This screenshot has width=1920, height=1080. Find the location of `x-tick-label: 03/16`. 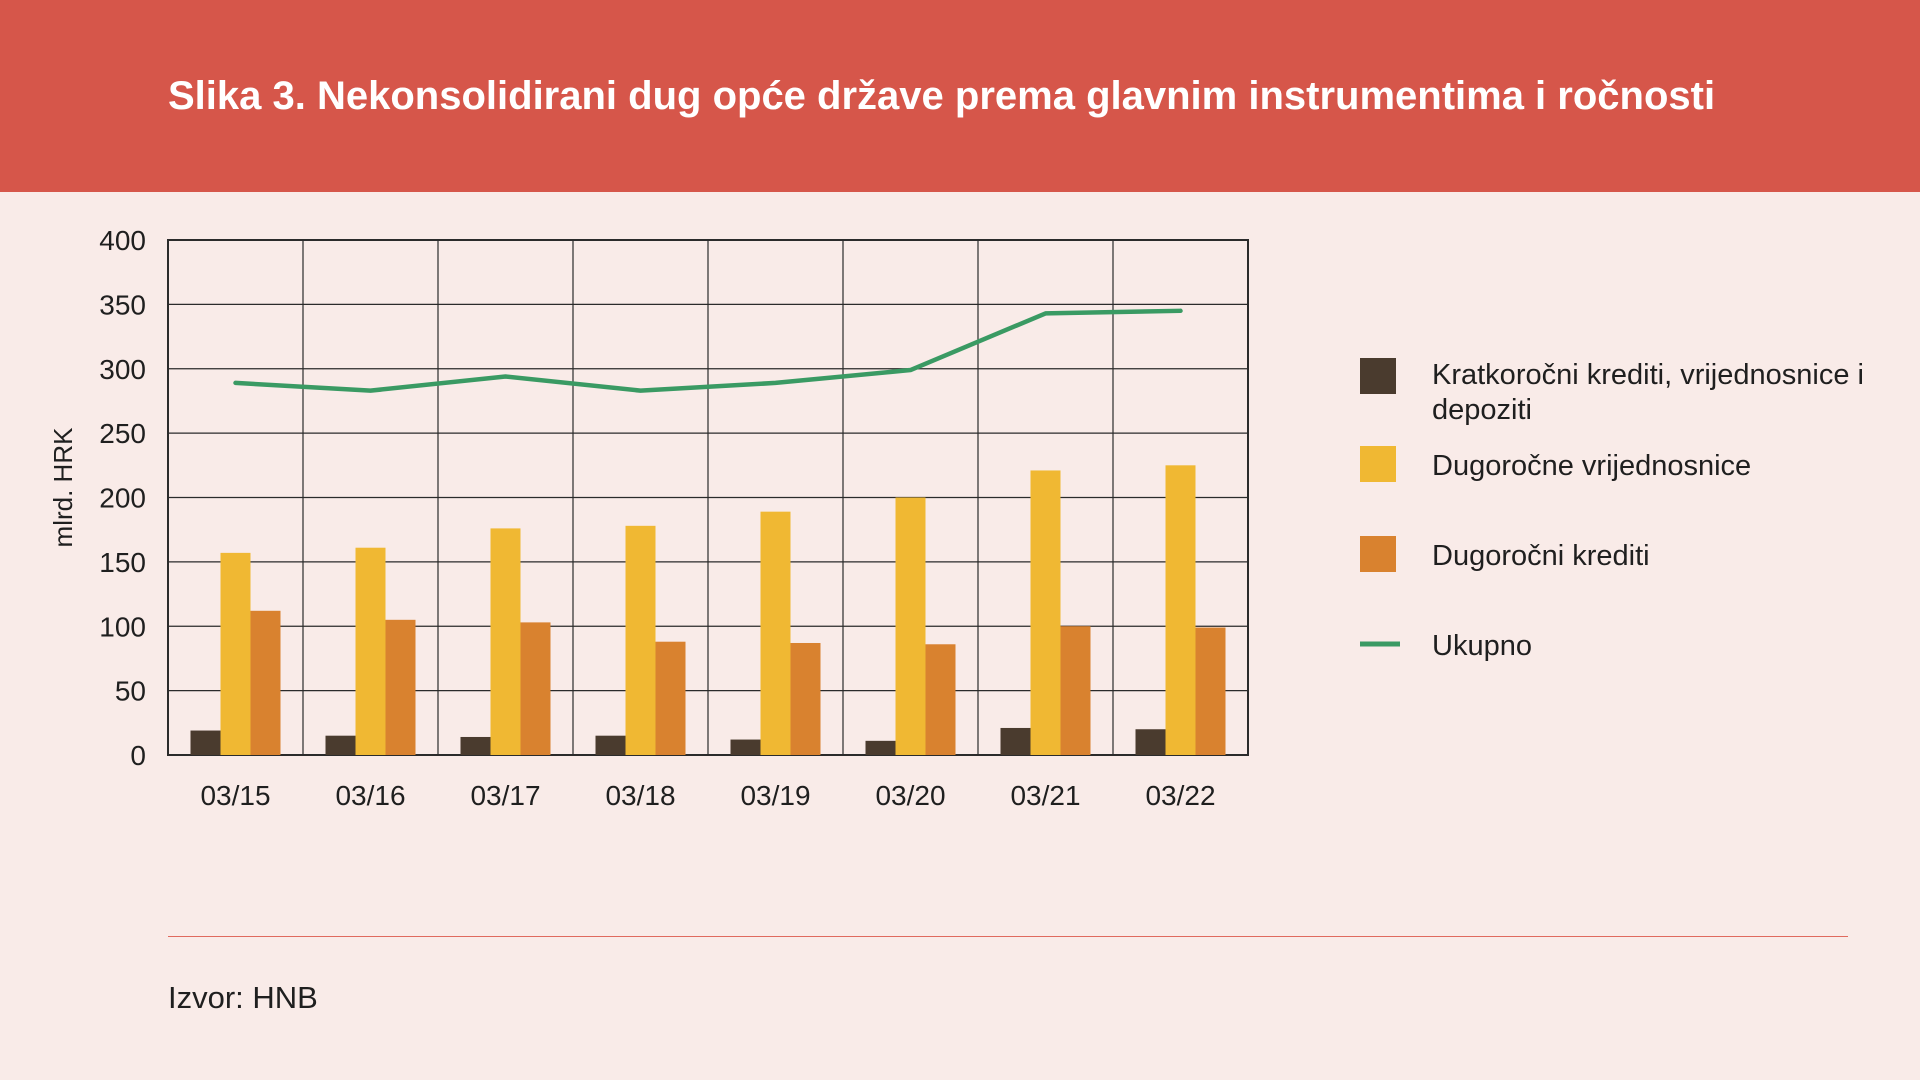

x-tick-label: 03/16 is located at coordinates (370, 795).